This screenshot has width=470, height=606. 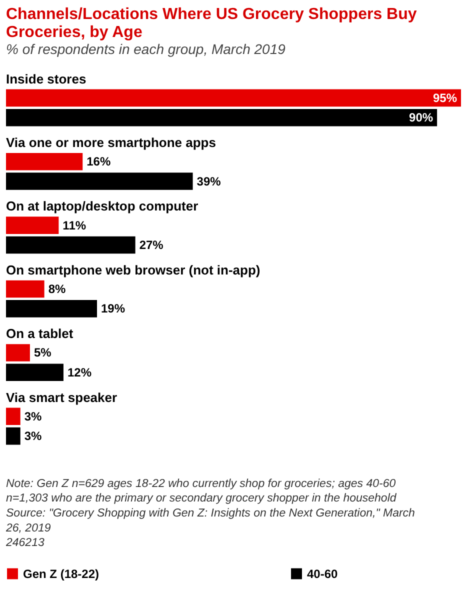 I want to click on data-label: 8%, so click(x=57, y=289).